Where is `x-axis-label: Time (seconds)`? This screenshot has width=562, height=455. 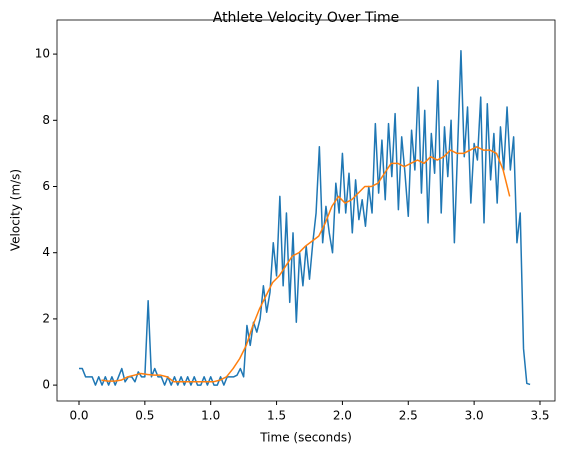
x-axis-label: Time (seconds) is located at coordinates (305, 438).